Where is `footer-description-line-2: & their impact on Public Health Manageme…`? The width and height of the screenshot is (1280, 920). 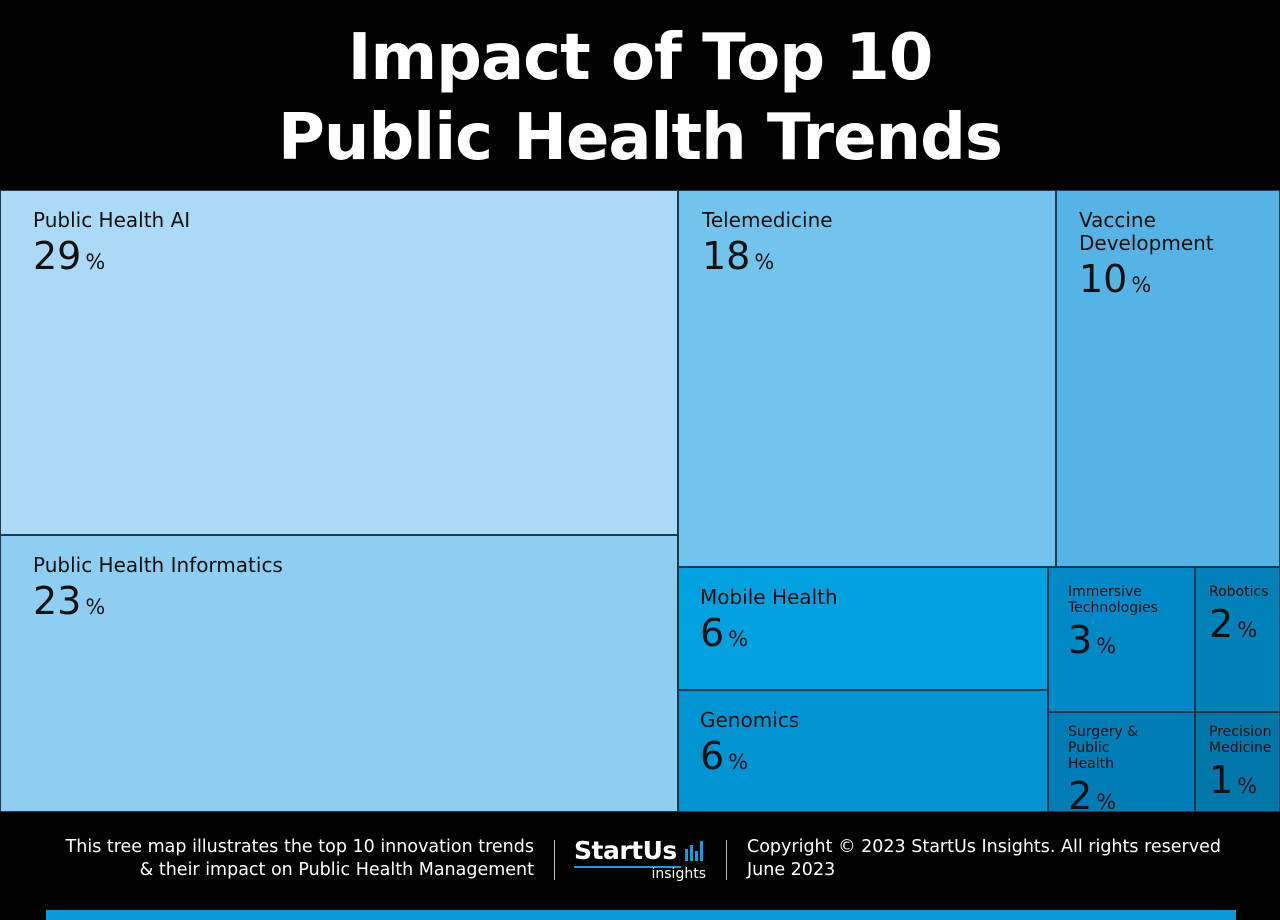
footer-description-line-2: & their impact on Public Health Manageme… is located at coordinates (336, 870).